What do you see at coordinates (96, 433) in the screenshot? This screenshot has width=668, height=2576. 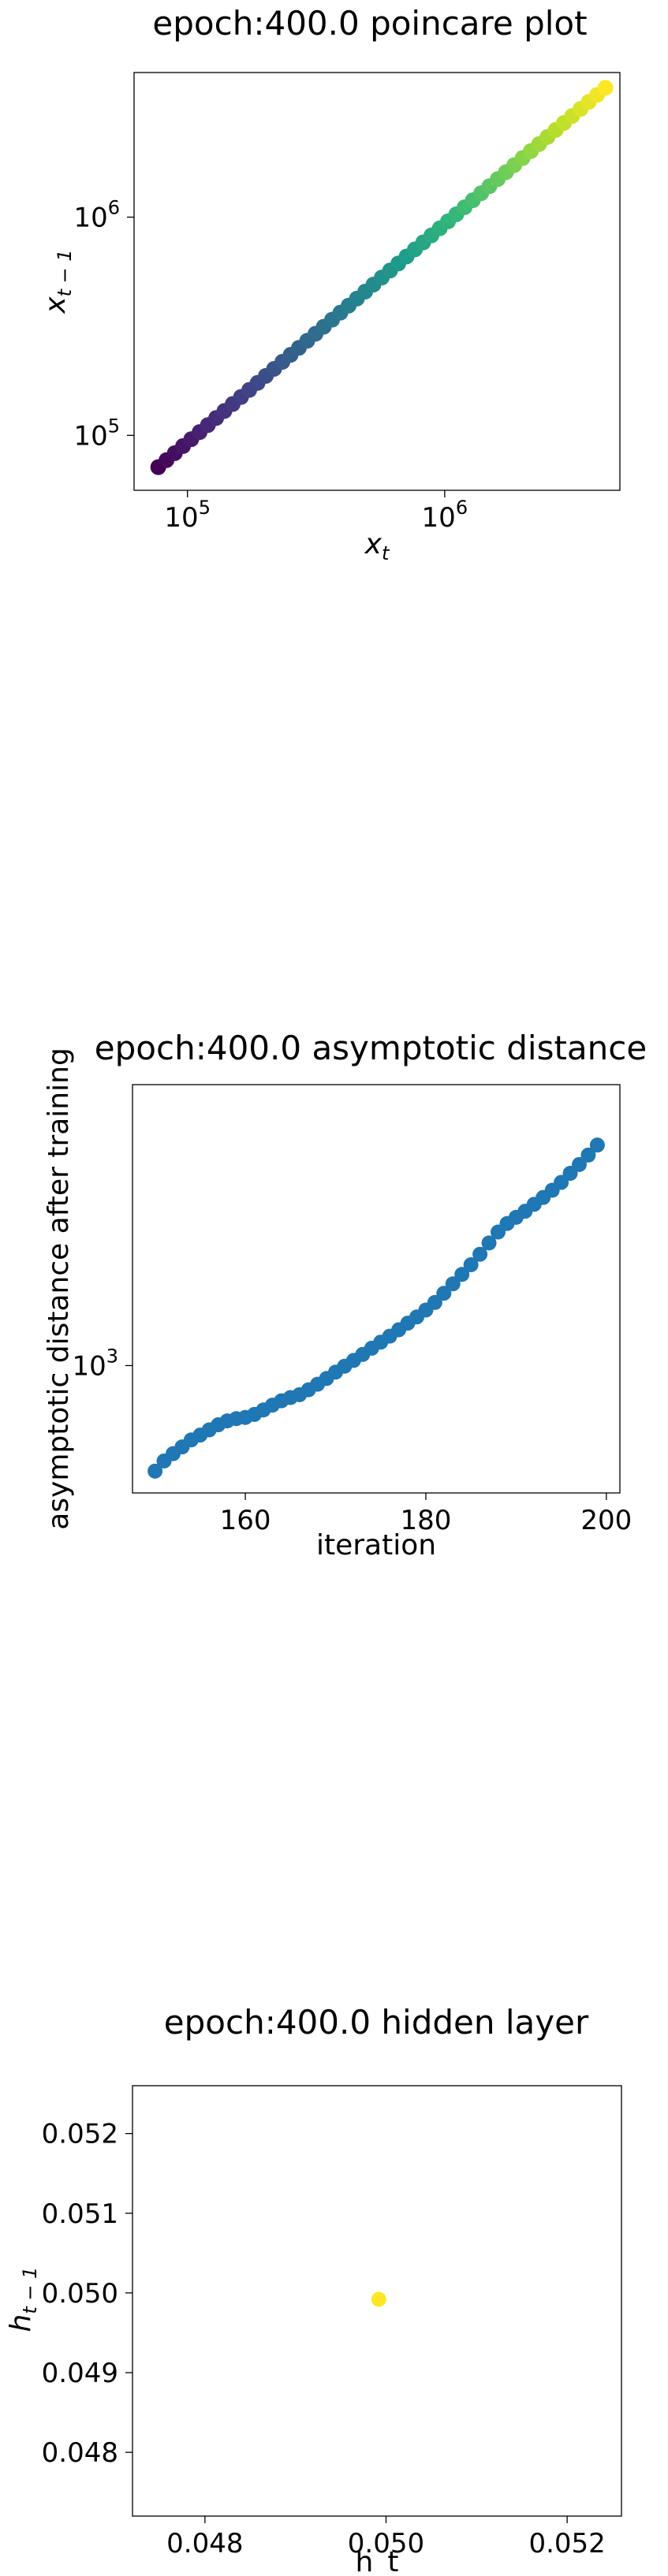 I see `y-tick-label: 10⁵` at bounding box center [96, 433].